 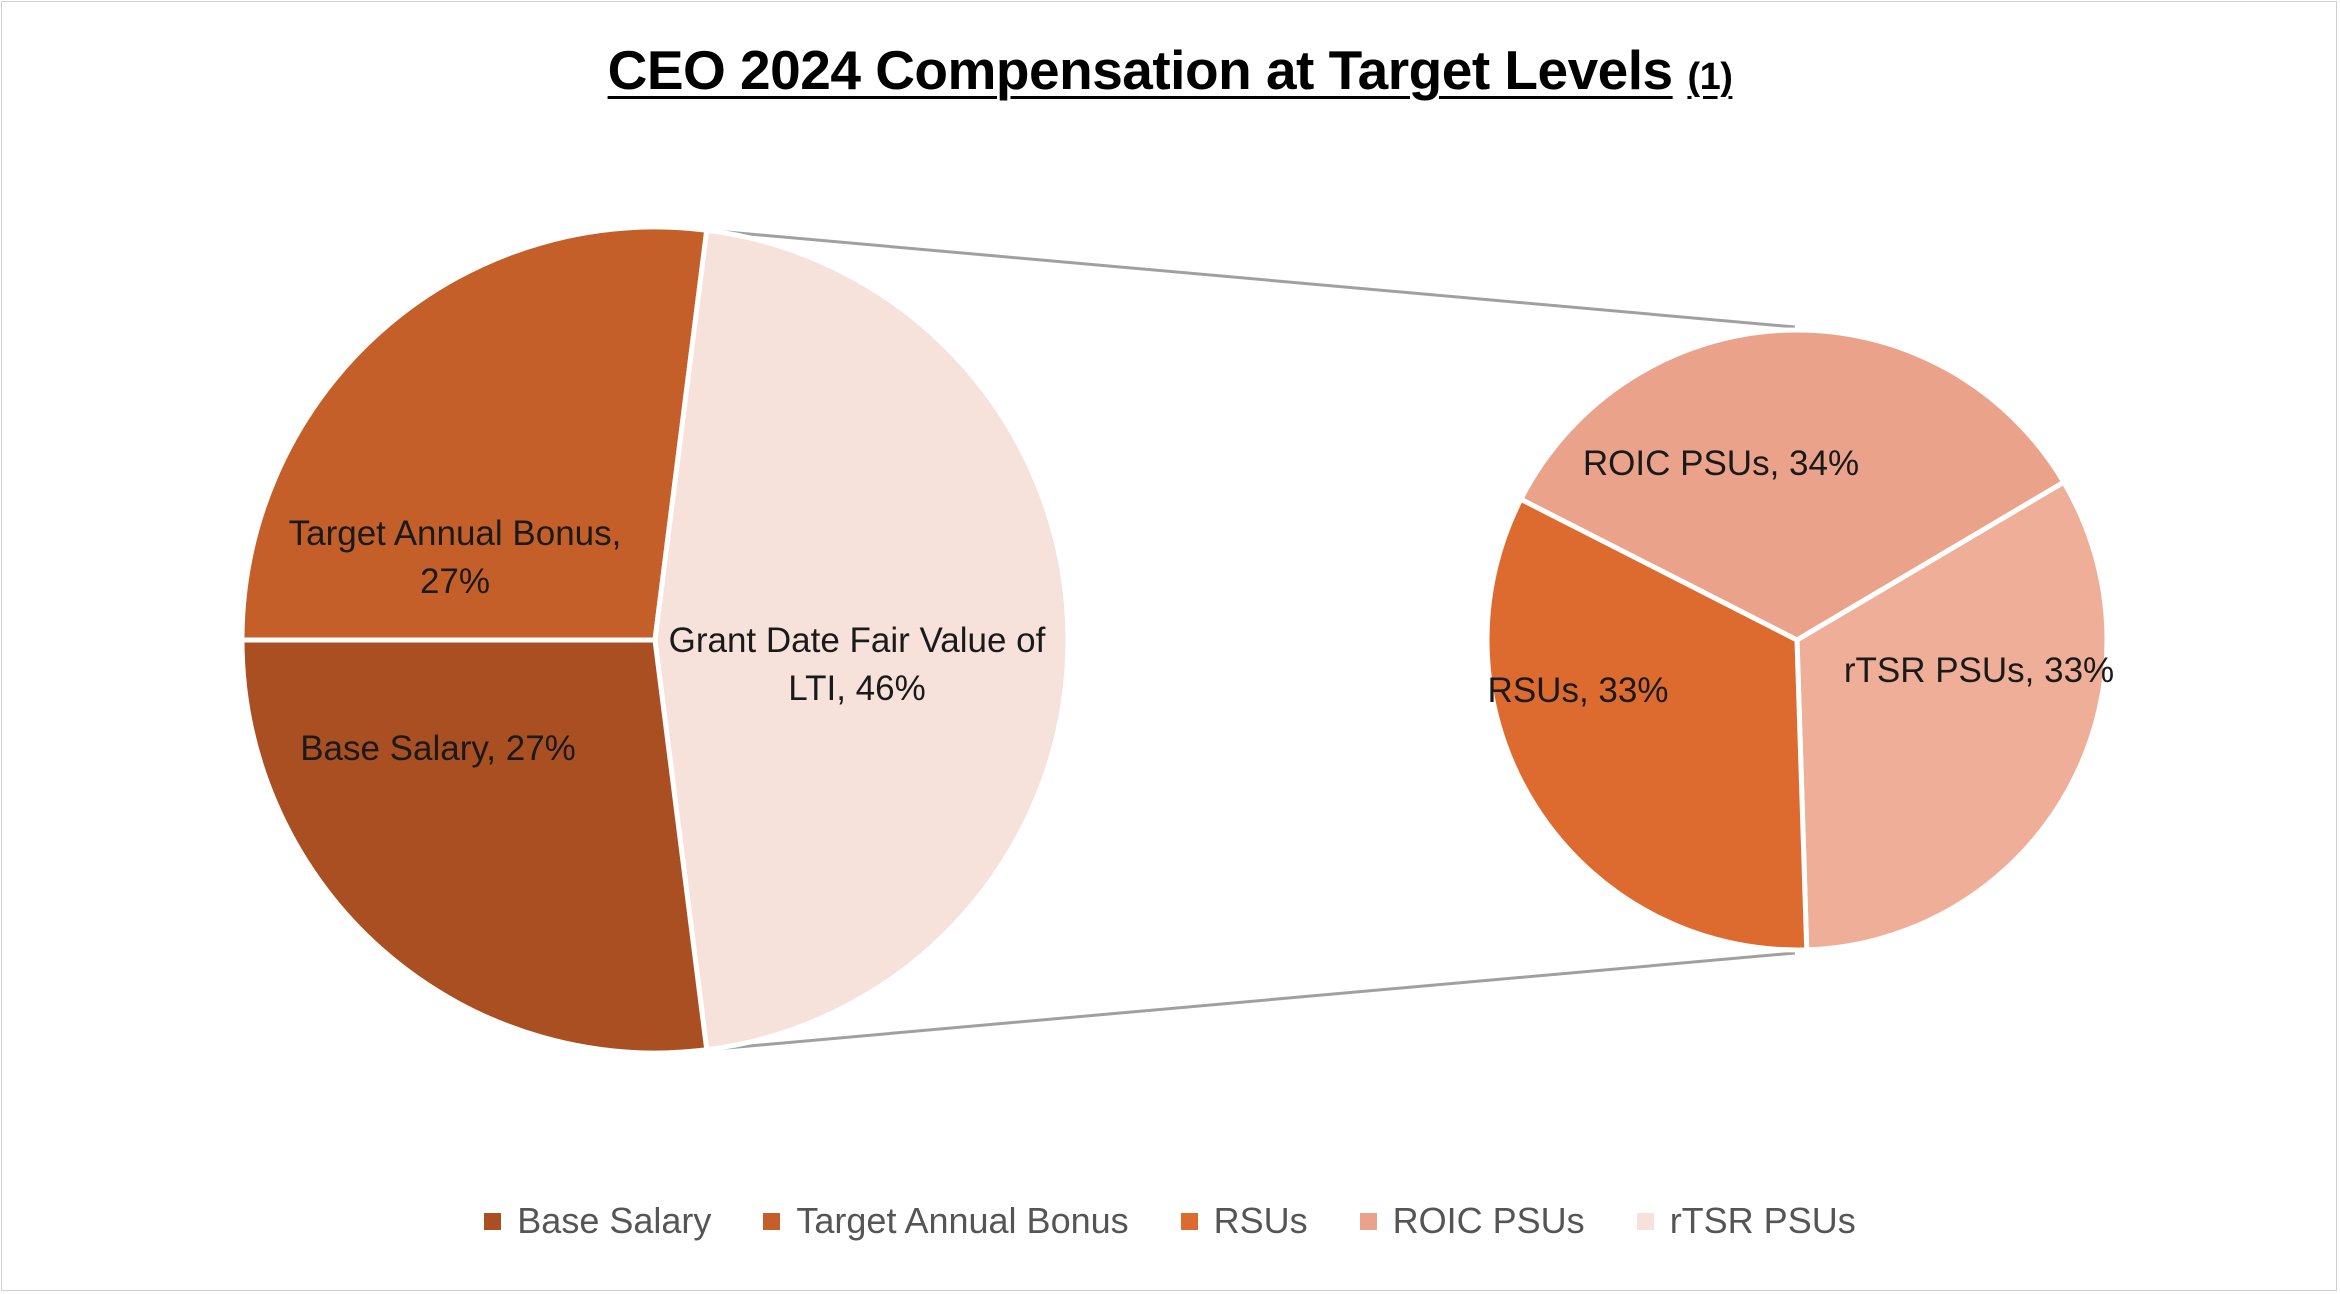 I want to click on pie-slice-rtsr-psus, so click(x=1952, y=716).